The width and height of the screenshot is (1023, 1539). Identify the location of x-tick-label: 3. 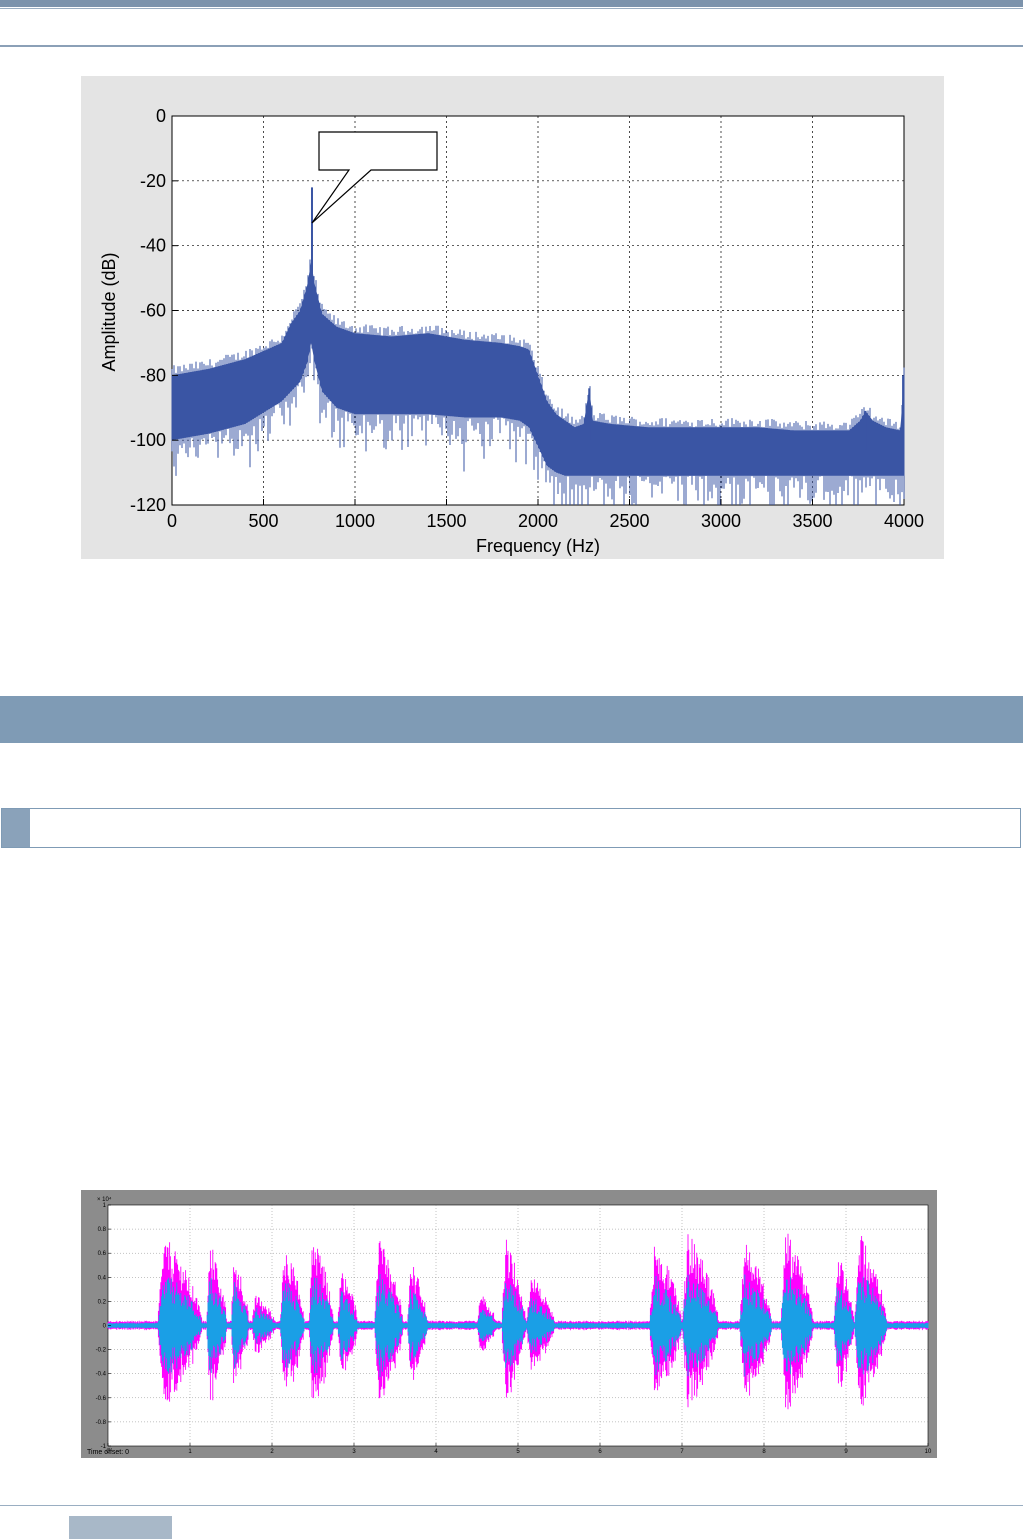
(354, 1452).